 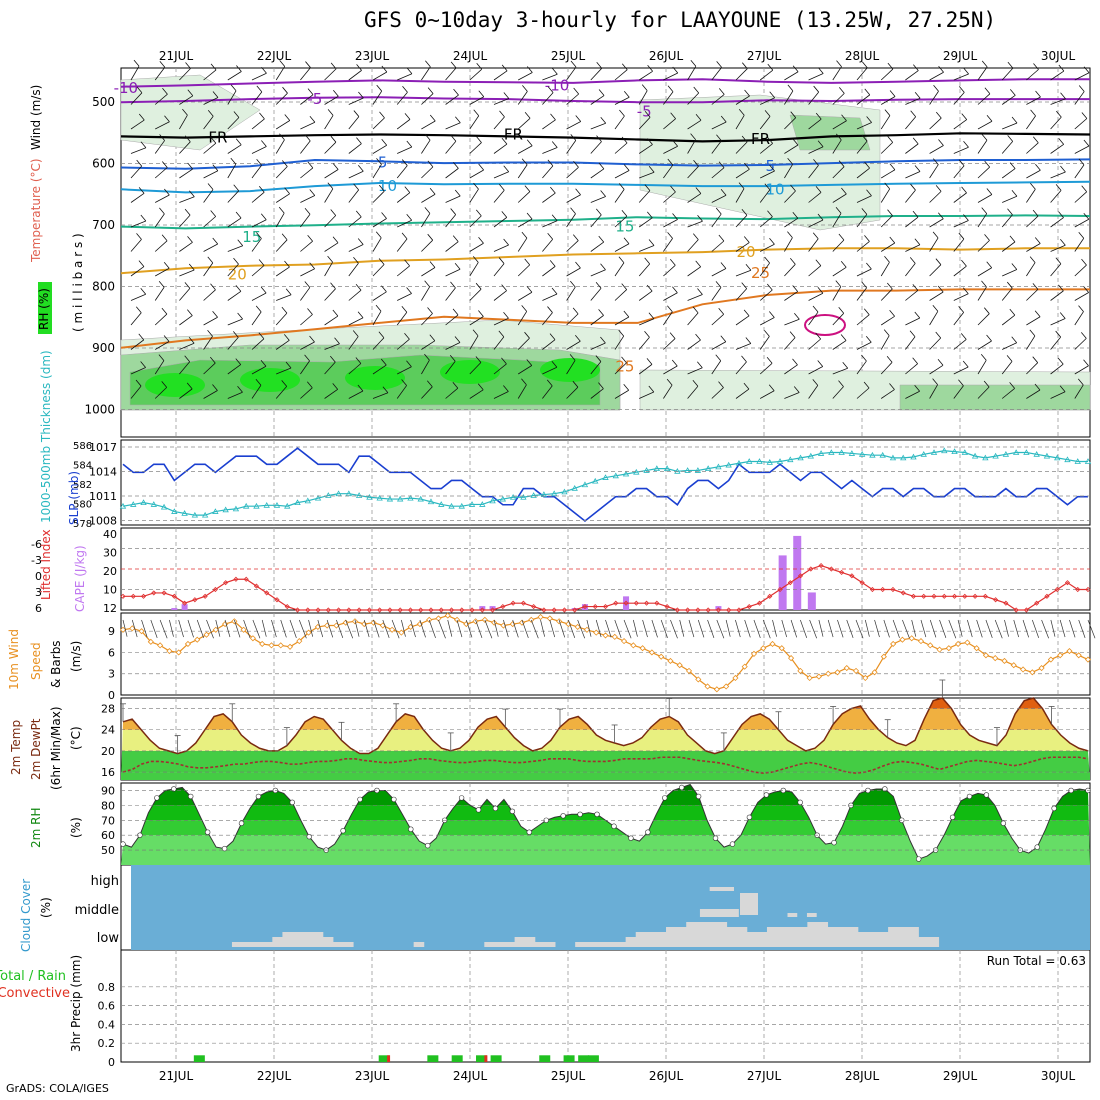 What do you see at coordinates (372, 1076) in the screenshot?
I see `date-label-bottom: 23JUL` at bounding box center [372, 1076].